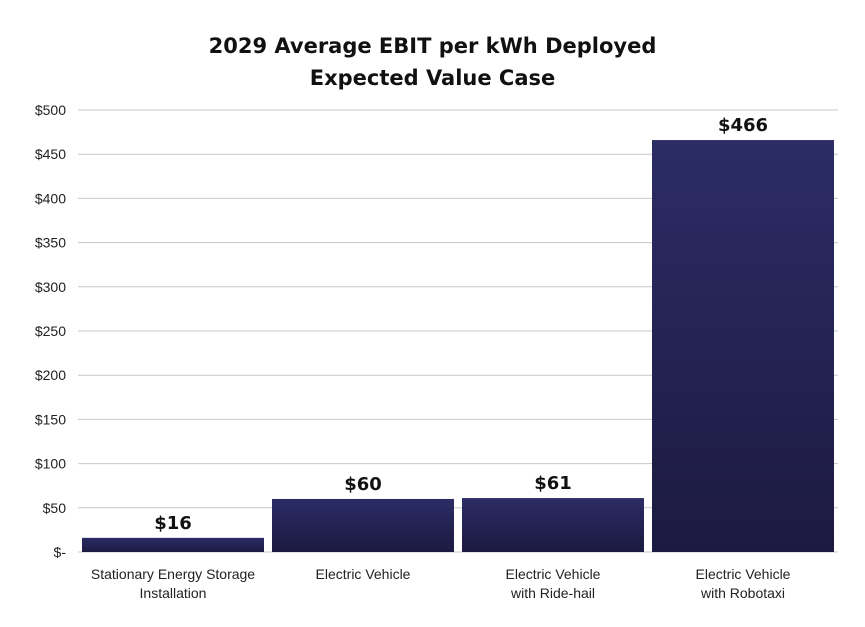 The width and height of the screenshot is (865, 627). Describe the element at coordinates (60, 552) in the screenshot. I see `y-tick-label: $-` at that location.